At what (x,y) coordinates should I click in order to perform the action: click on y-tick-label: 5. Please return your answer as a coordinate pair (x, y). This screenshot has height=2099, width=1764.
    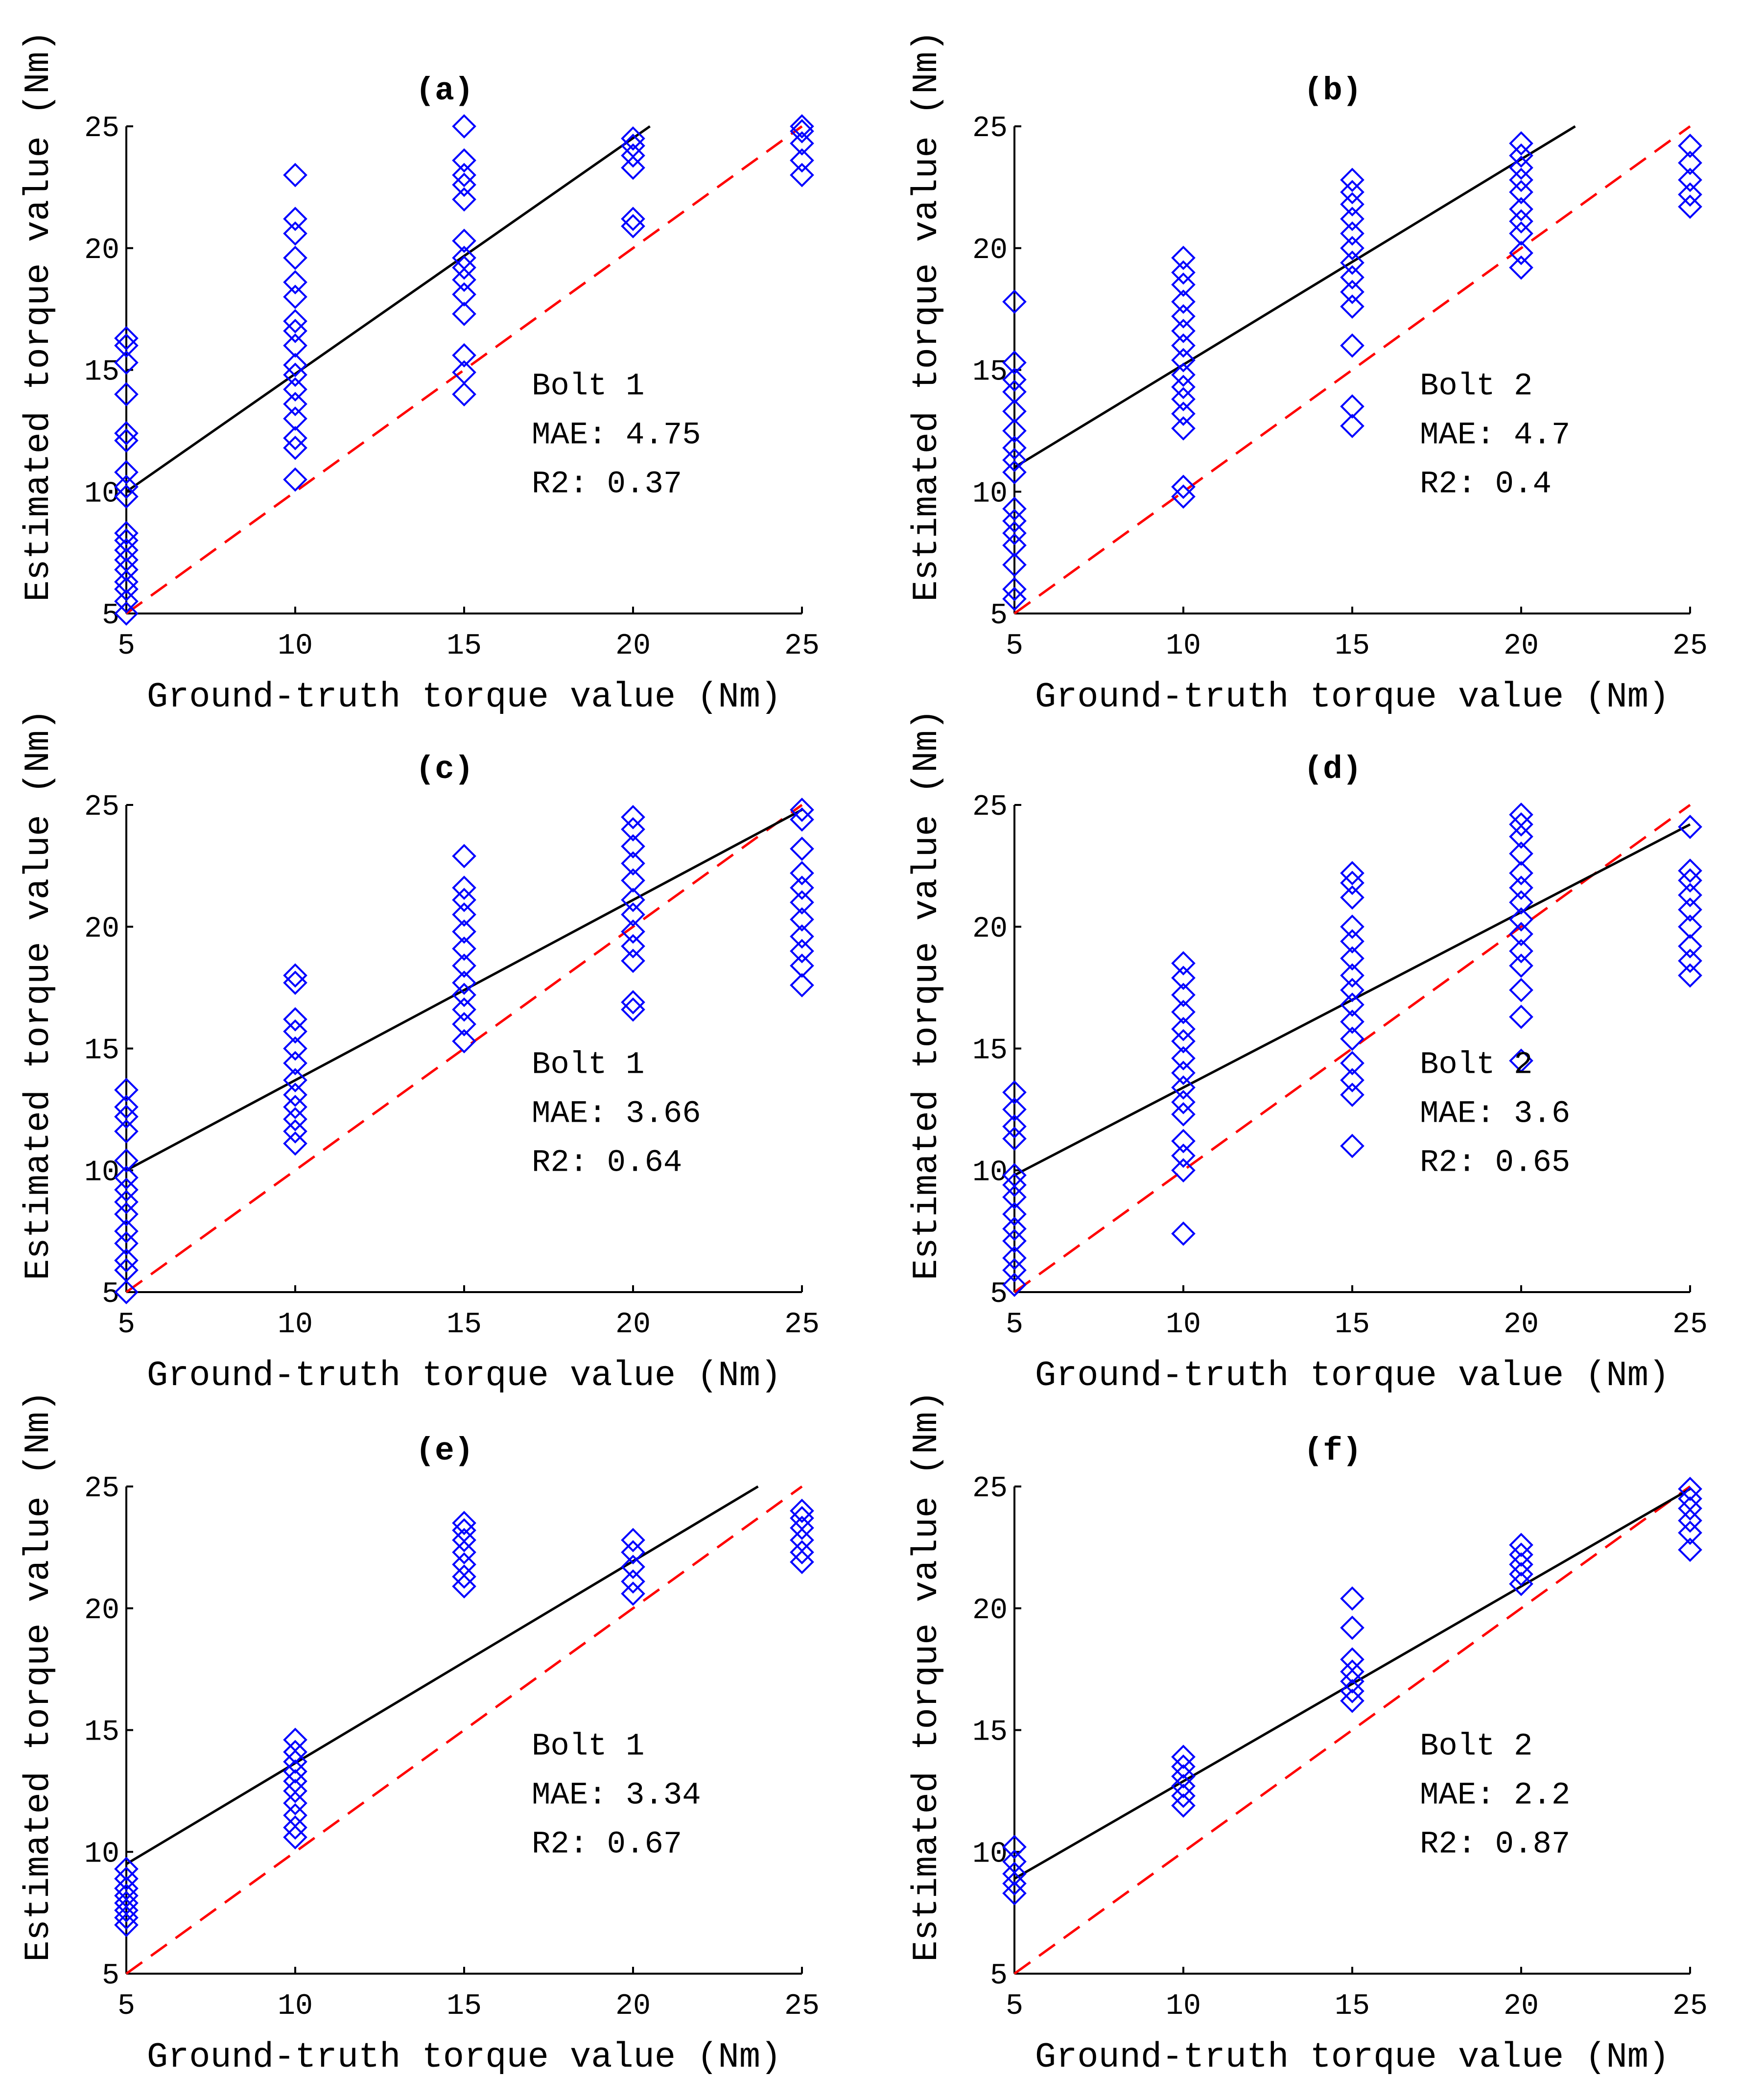
    Looking at the image, I should click on (999, 1976).